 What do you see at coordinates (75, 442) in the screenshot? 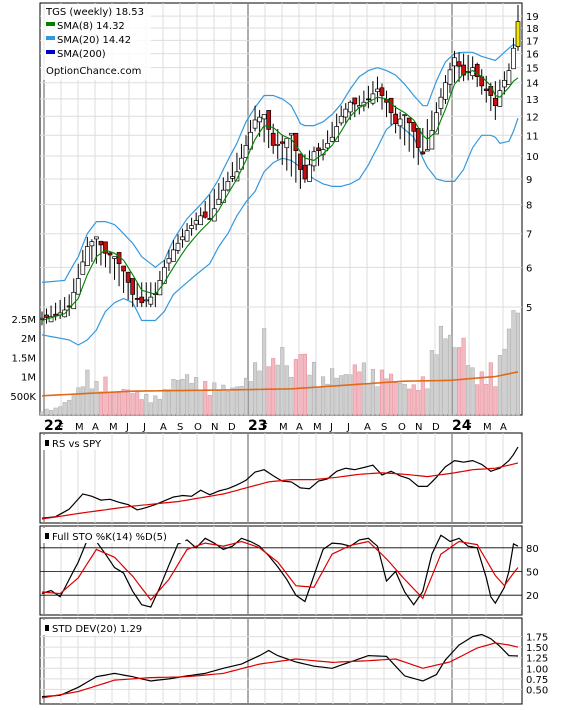
I see `rs-title-background` at bounding box center [75, 442].